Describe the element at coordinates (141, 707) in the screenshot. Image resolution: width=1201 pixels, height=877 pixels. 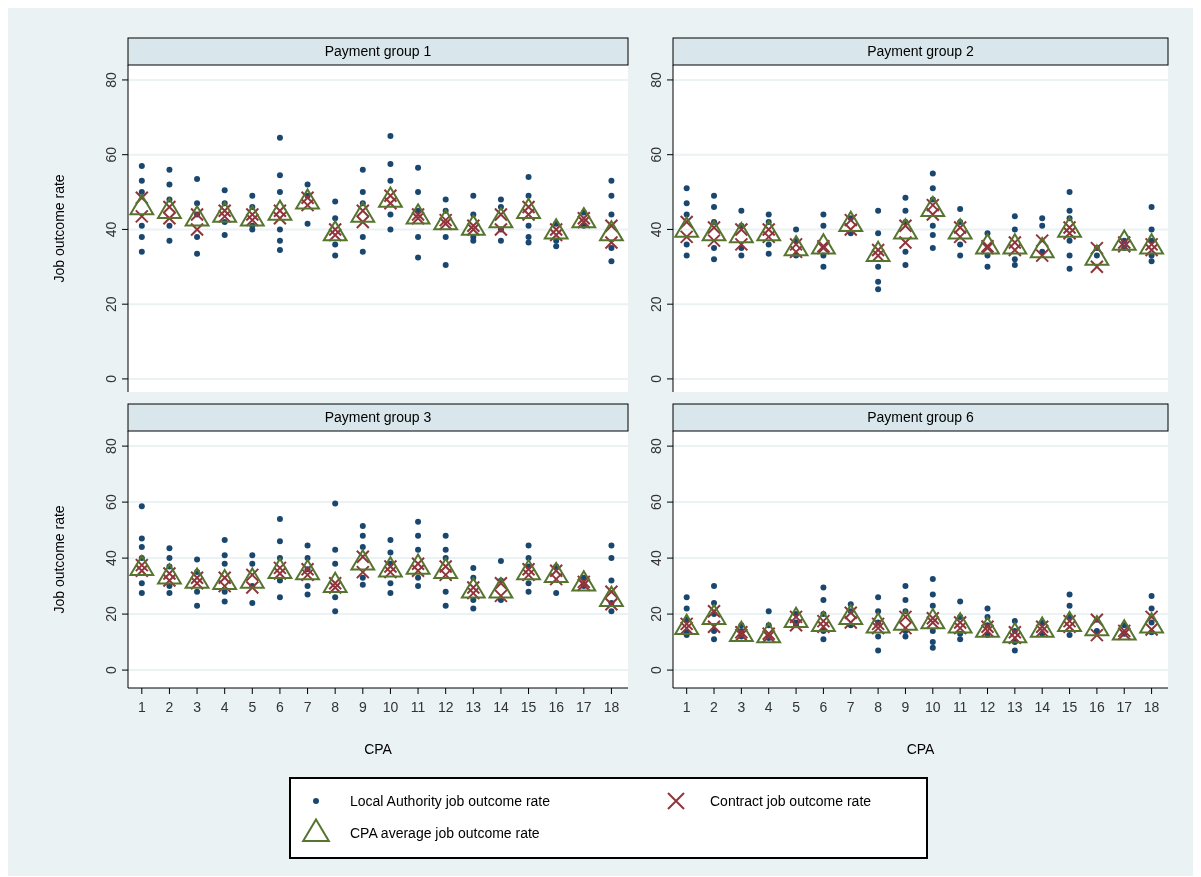
I see `x-tick-label: 1` at that location.